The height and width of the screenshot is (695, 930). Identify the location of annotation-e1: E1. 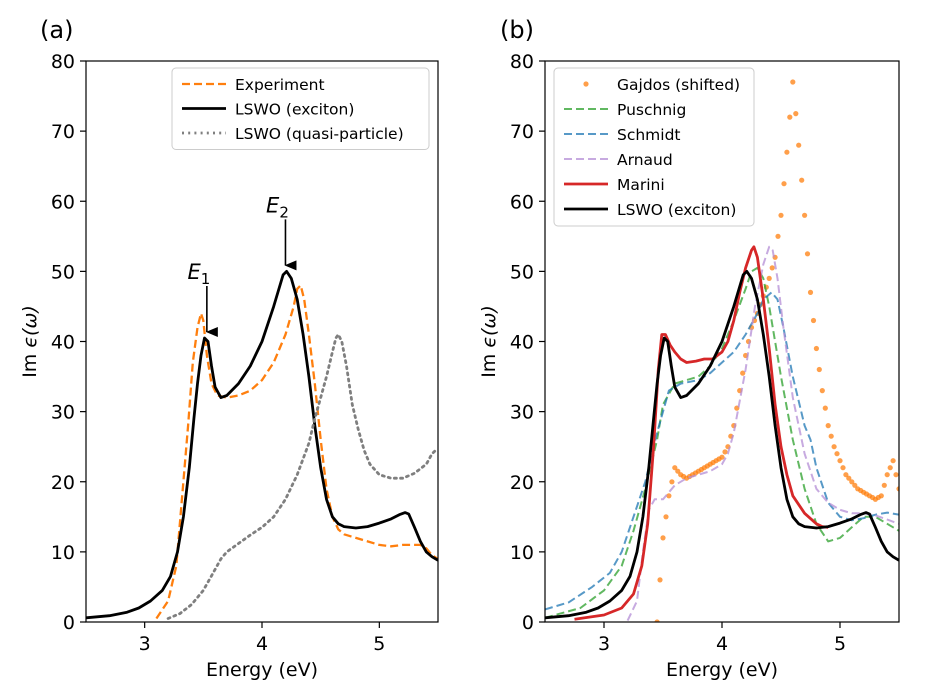
(202, 298).